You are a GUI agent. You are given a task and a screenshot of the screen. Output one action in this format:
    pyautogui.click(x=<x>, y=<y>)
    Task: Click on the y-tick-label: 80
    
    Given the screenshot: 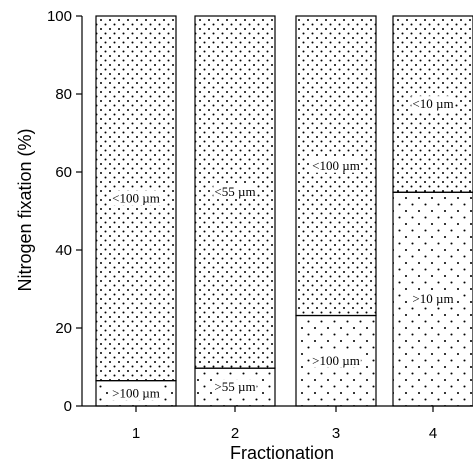 What is the action you would take?
    pyautogui.click(x=63, y=94)
    